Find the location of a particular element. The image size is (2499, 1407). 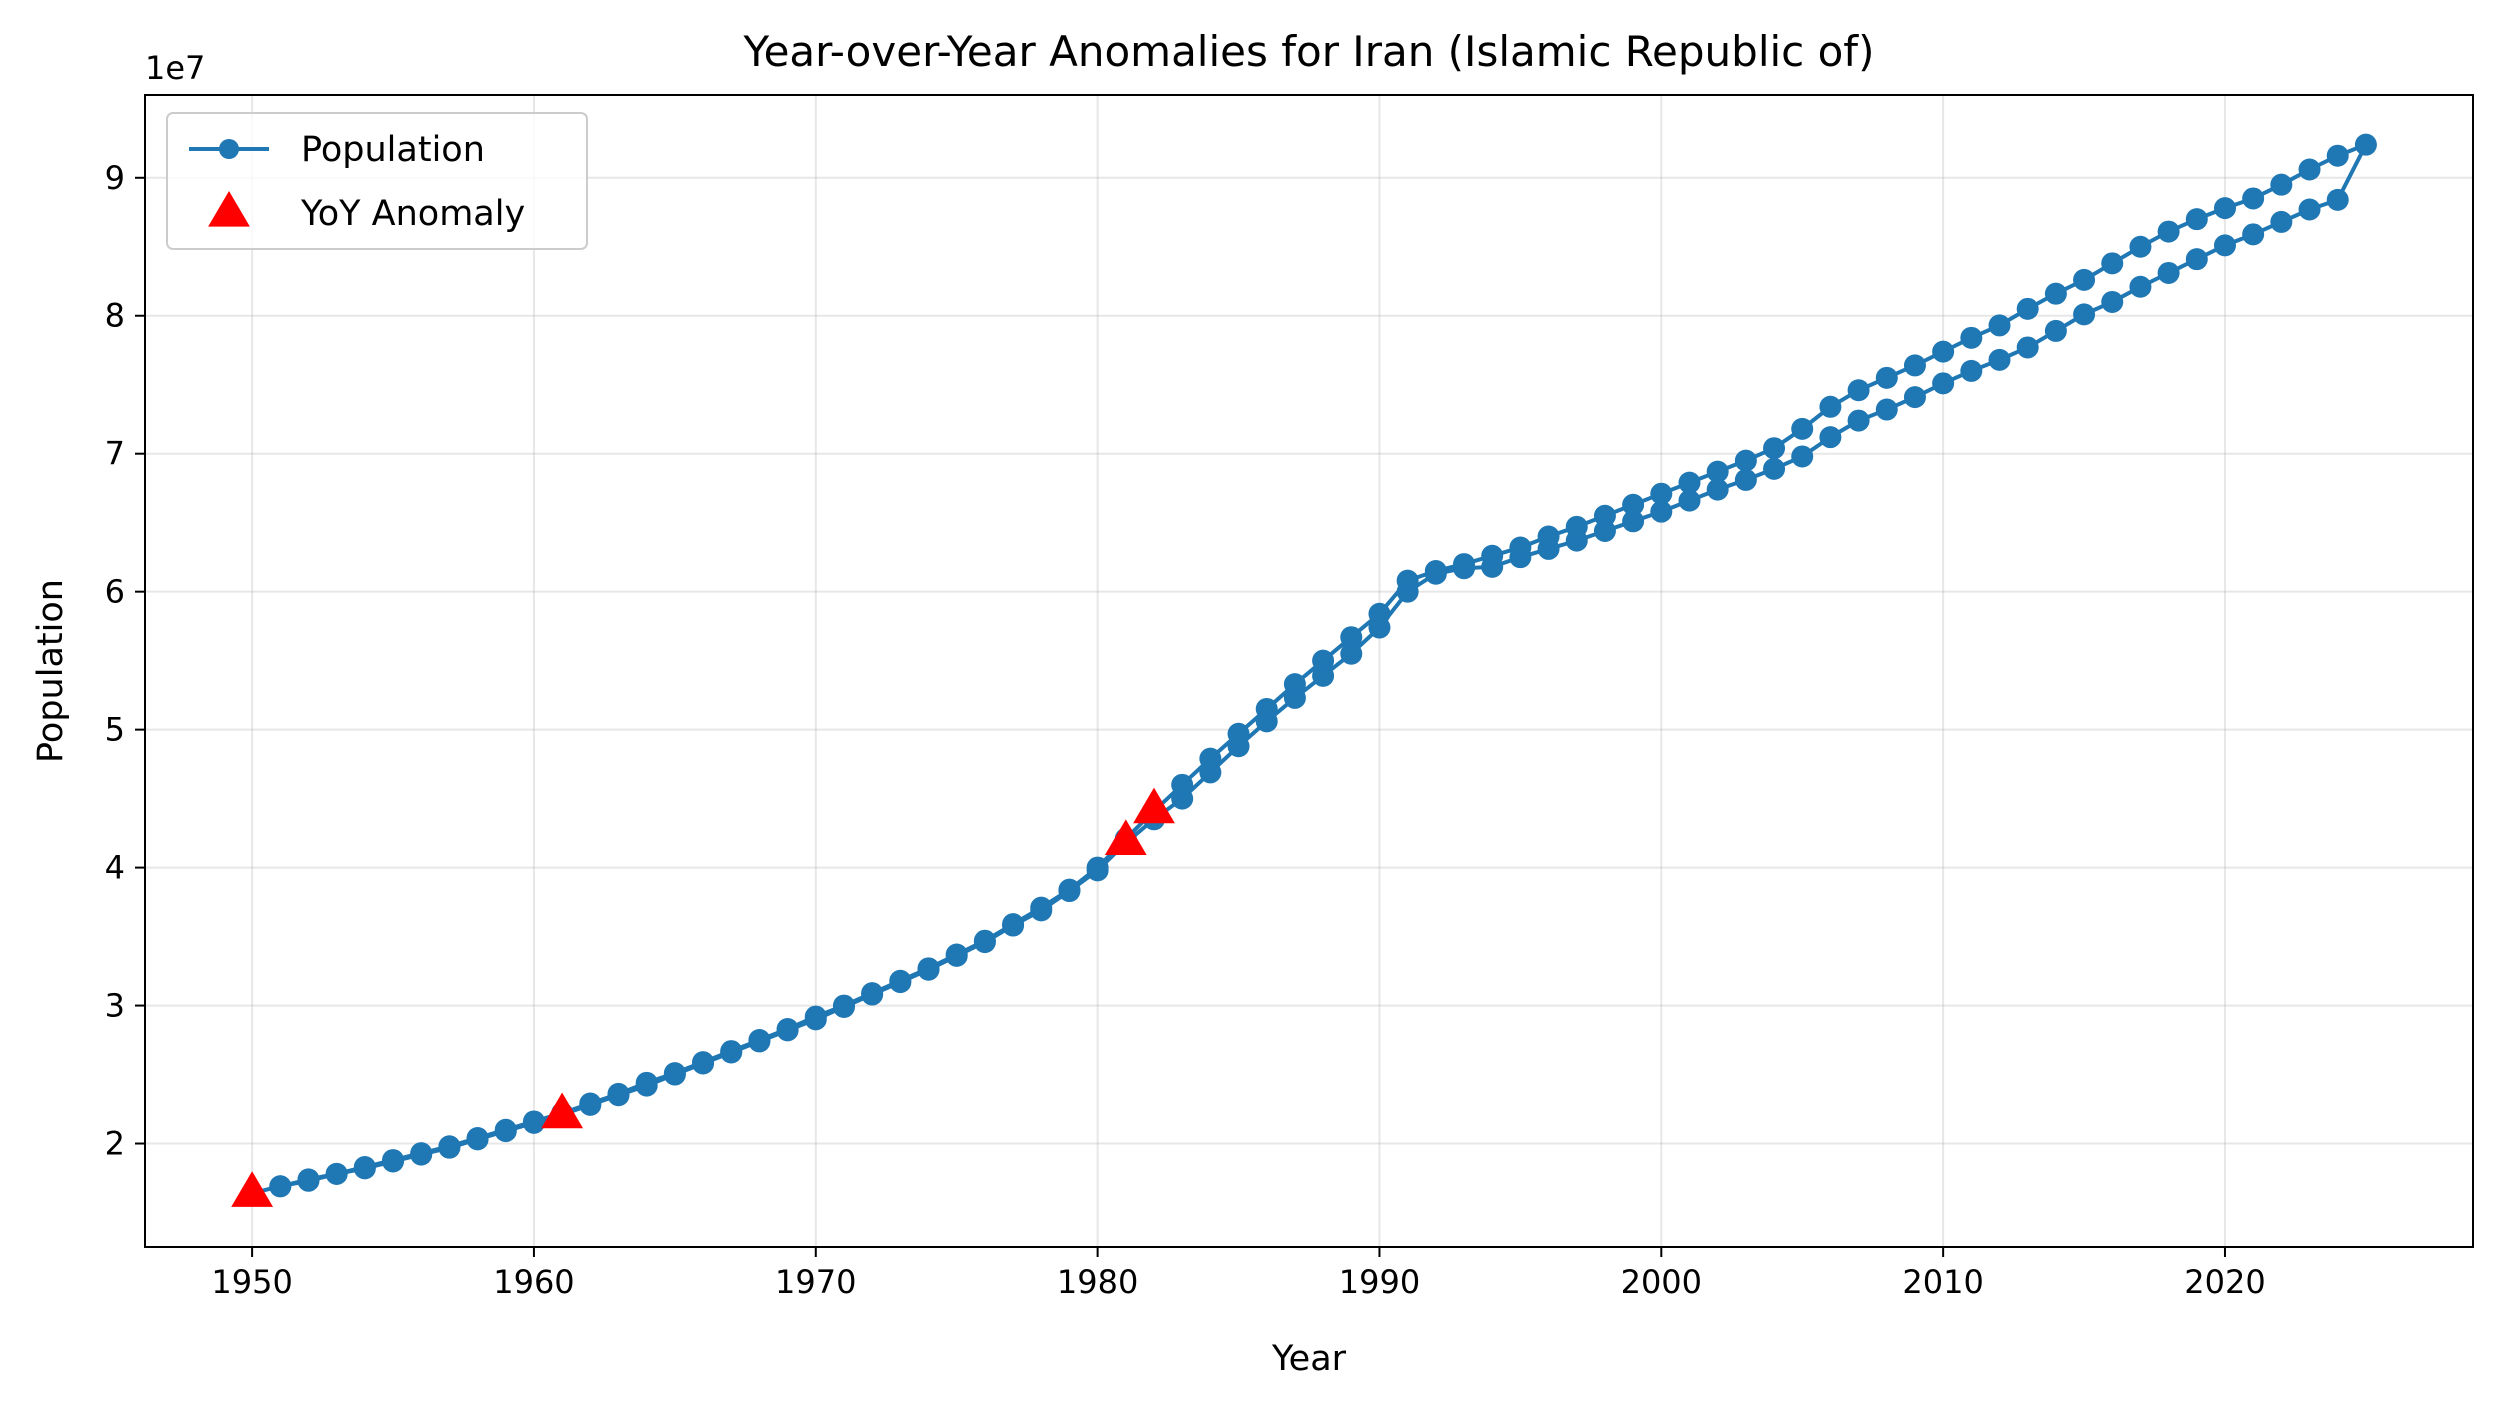

y-tick-label: 4 is located at coordinates (115, 868).